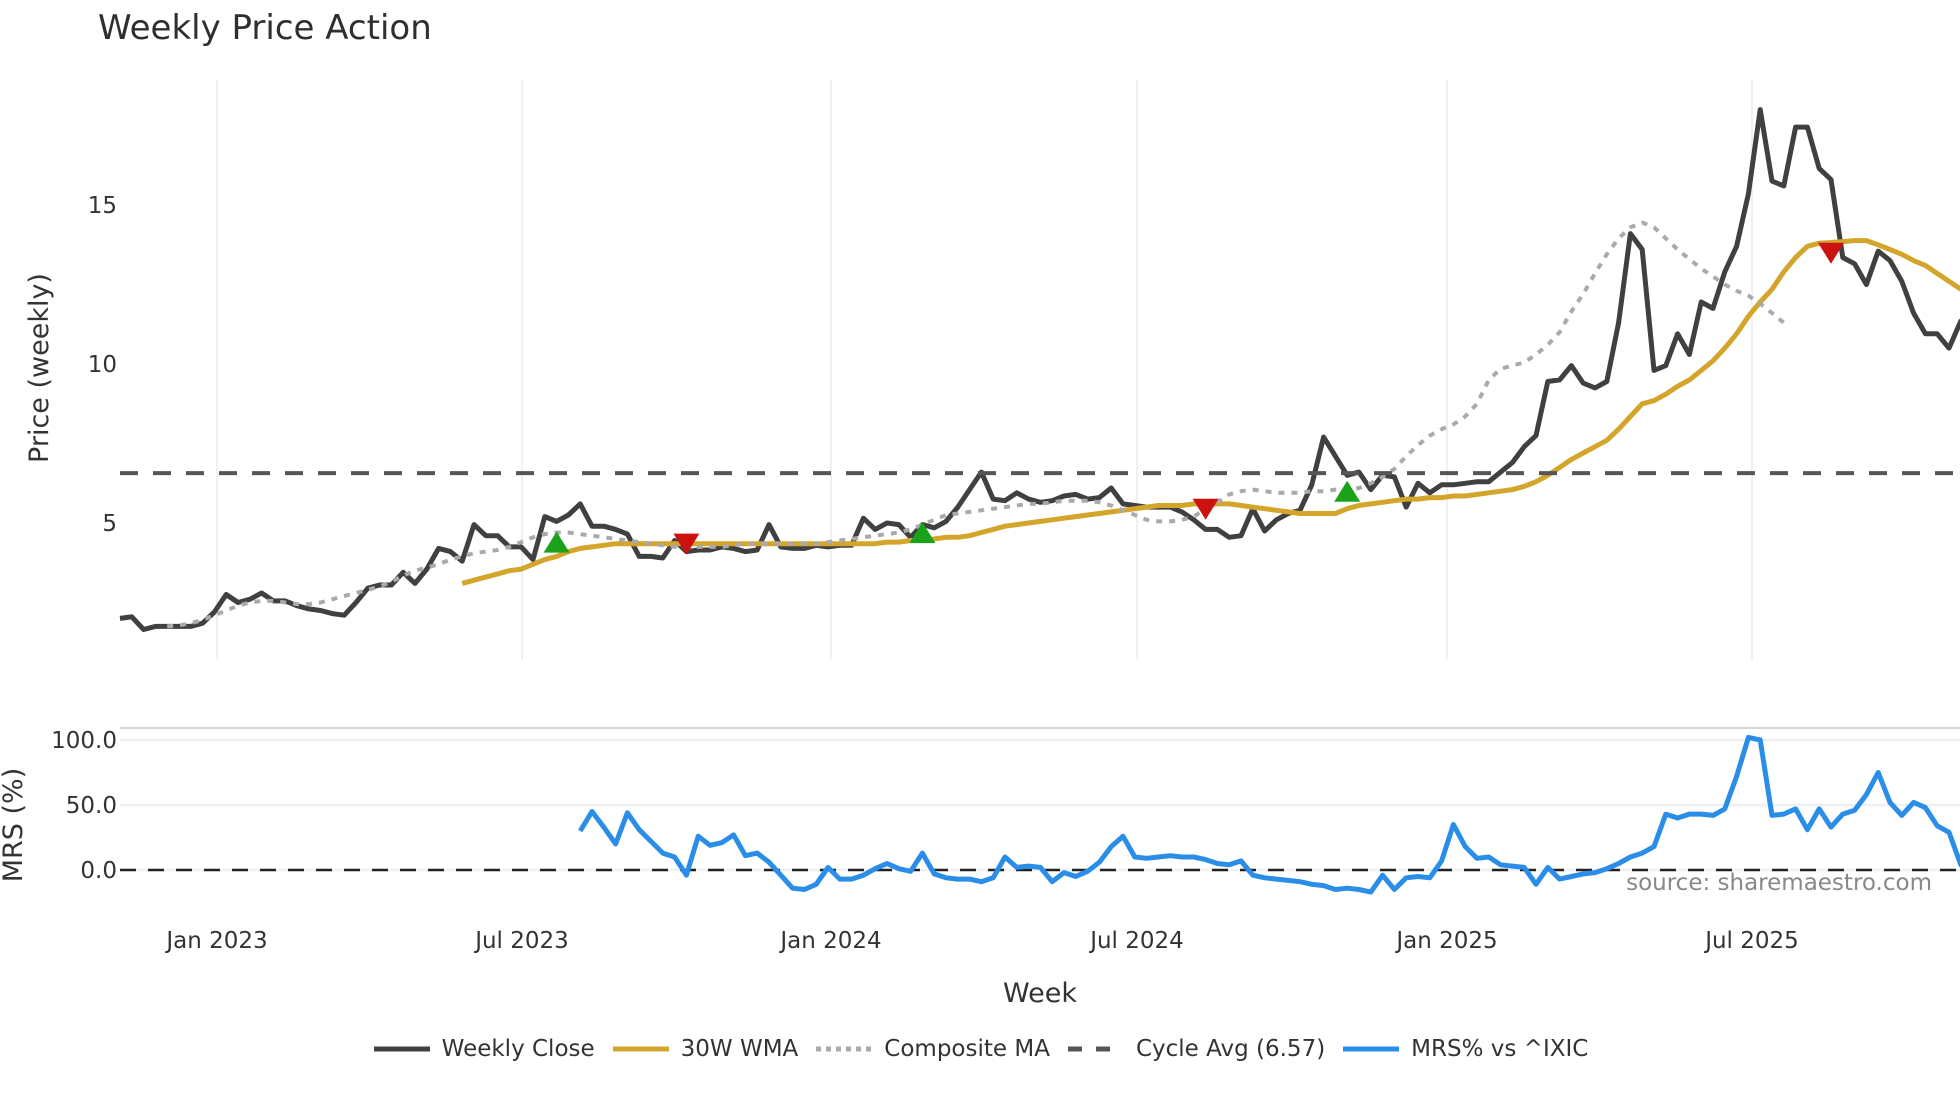  Describe the element at coordinates (91, 806) in the screenshot. I see `mrs-y-tick: 50.0` at that location.